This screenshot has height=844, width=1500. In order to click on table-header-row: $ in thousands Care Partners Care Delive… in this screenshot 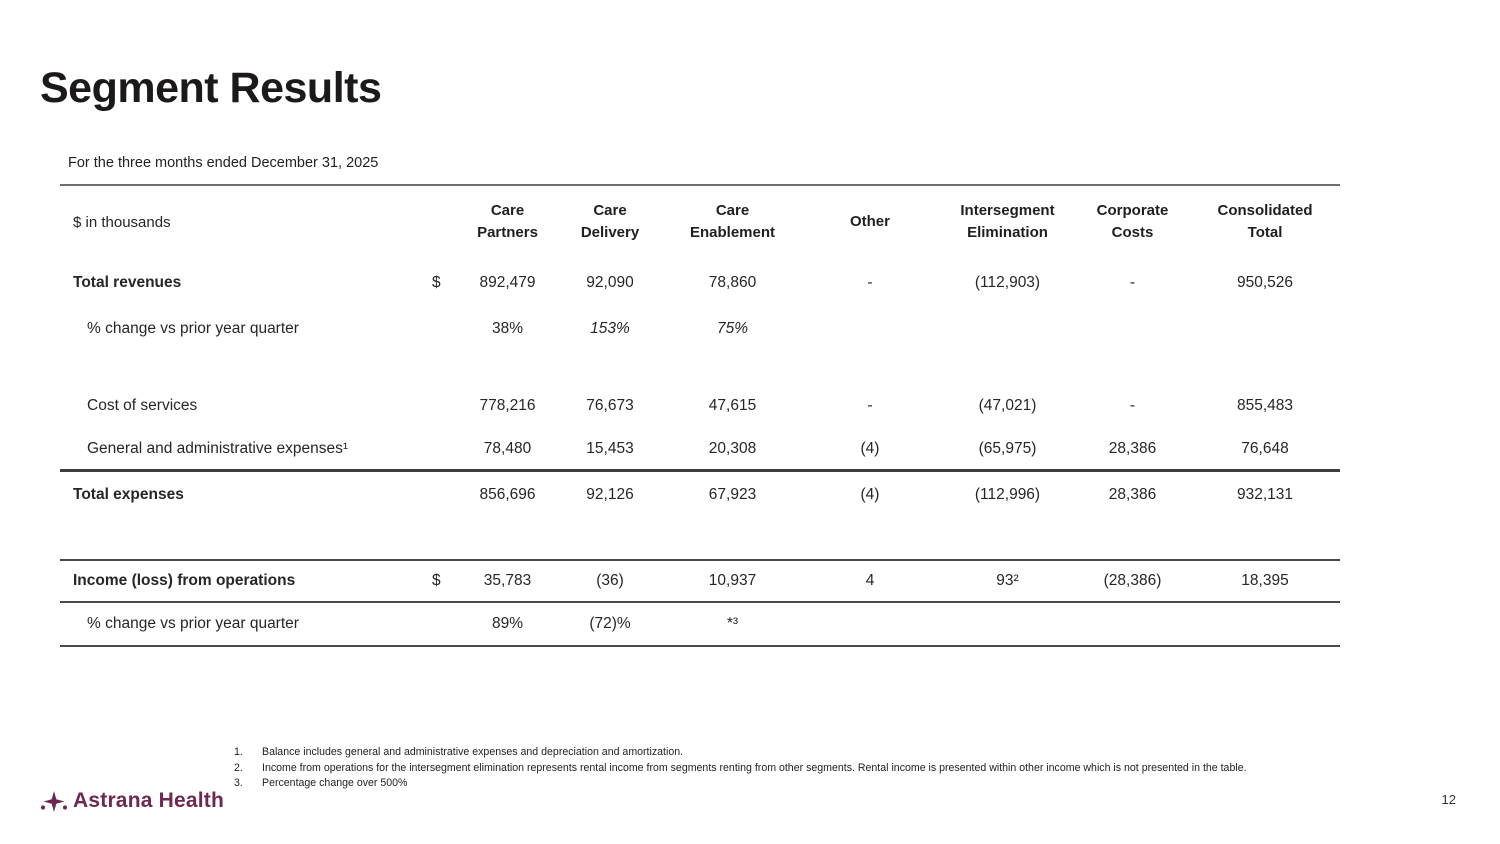, I will do `click(700, 222)`.